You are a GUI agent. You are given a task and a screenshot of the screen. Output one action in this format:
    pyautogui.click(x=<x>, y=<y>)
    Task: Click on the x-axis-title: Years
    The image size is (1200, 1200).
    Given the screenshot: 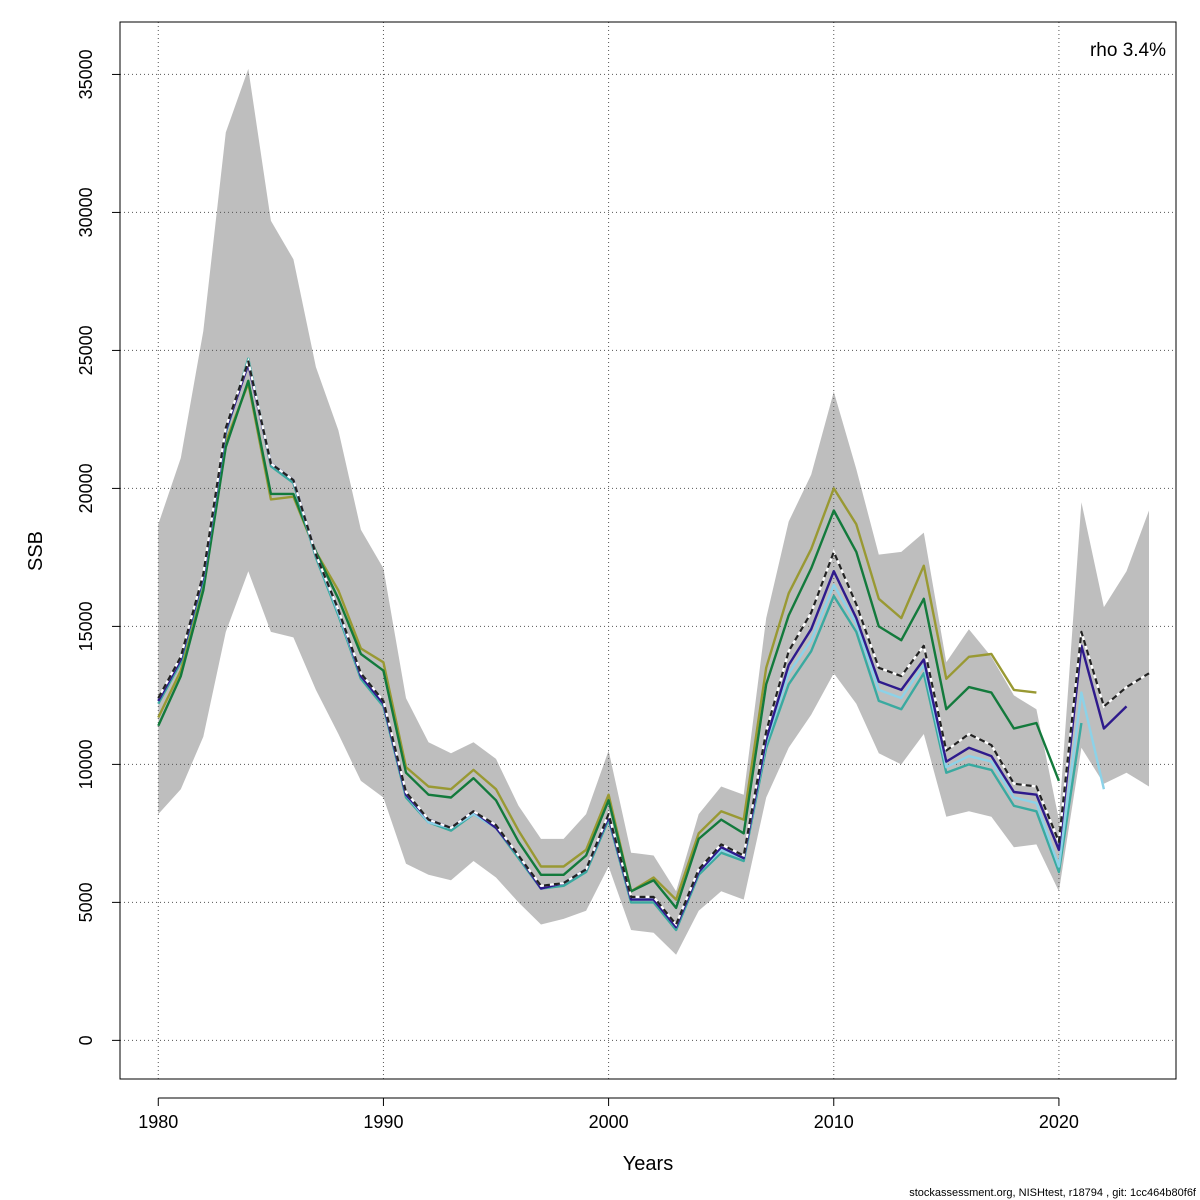 What is the action you would take?
    pyautogui.click(x=648, y=1164)
    